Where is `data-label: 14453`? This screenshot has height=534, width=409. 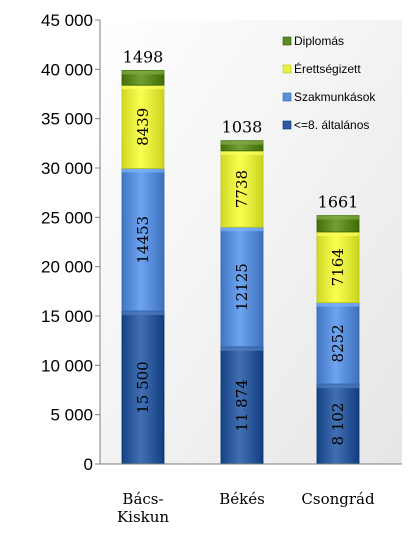 data-label: 14453 is located at coordinates (143, 240).